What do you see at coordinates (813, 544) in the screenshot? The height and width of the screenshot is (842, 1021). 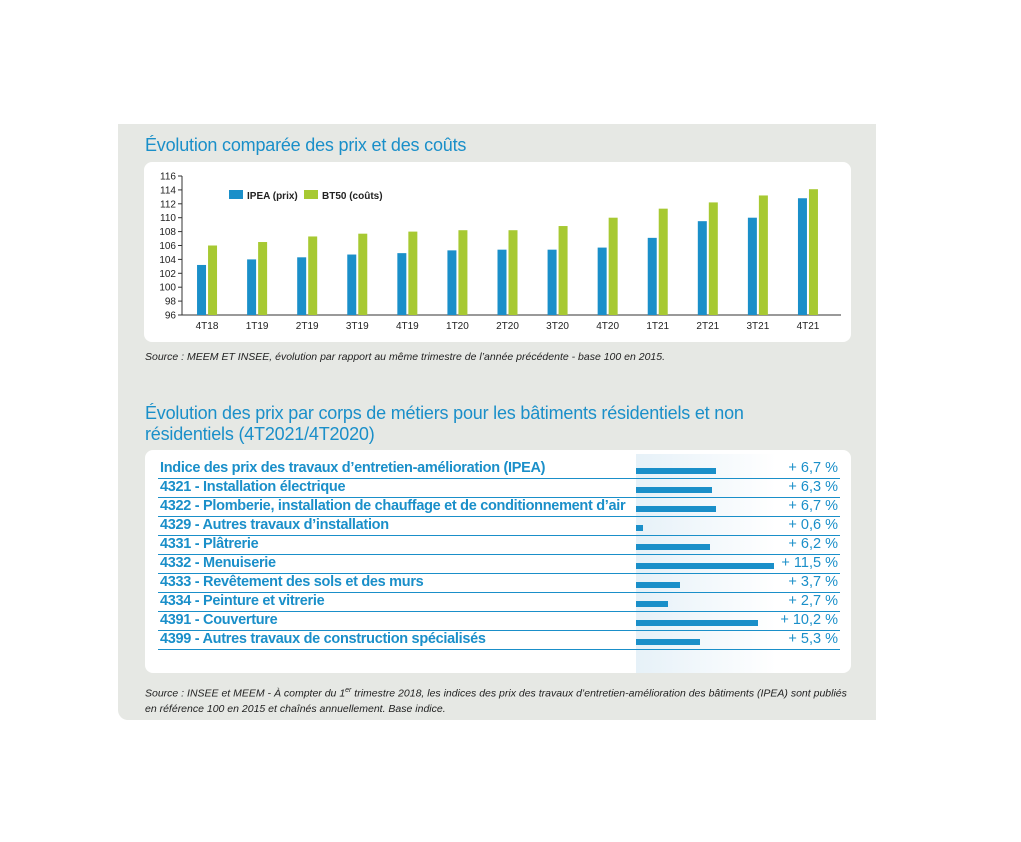 I see `trade-value: + 6,2 %` at bounding box center [813, 544].